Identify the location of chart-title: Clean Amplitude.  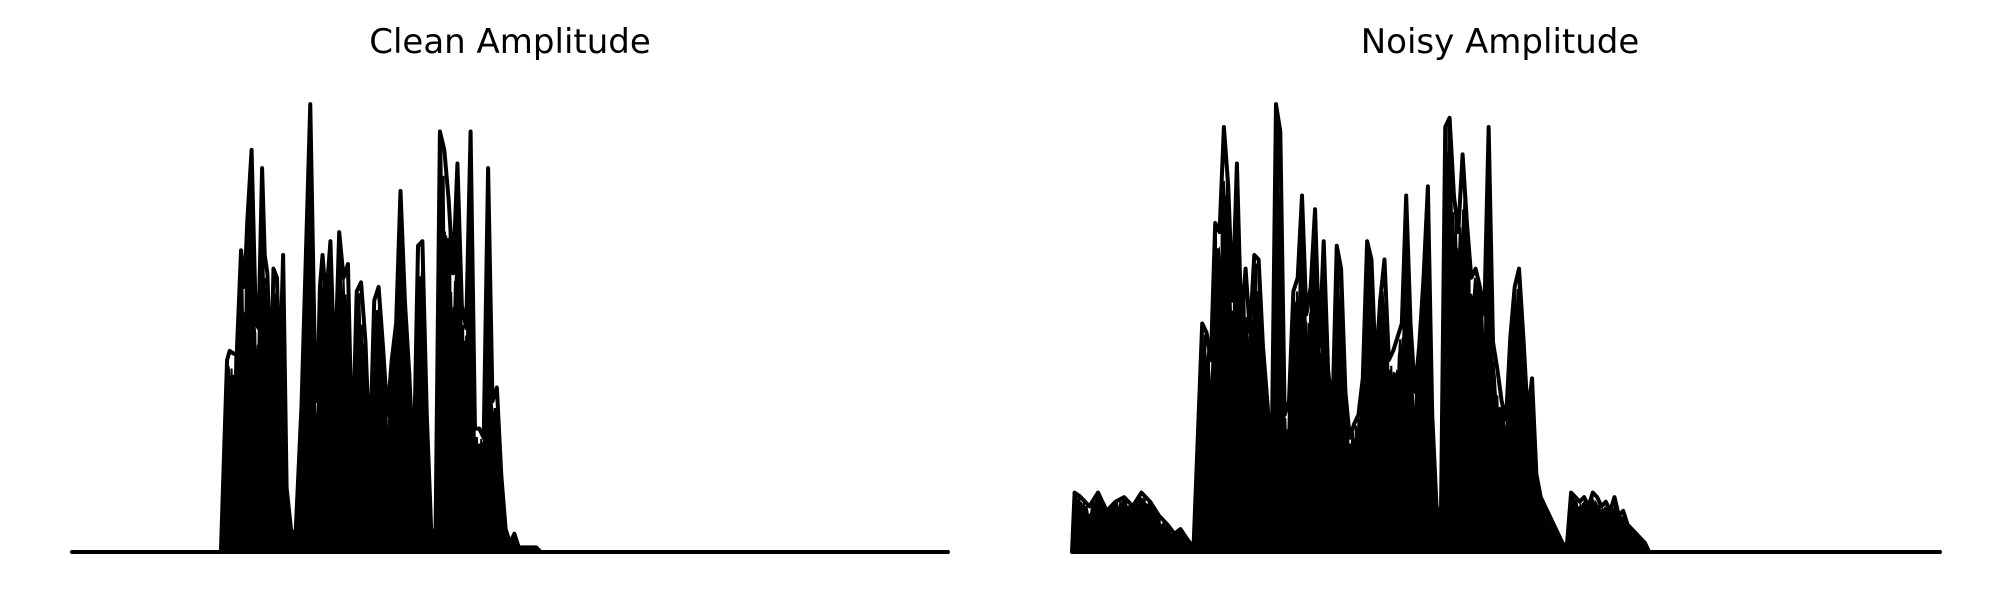
(510, 42).